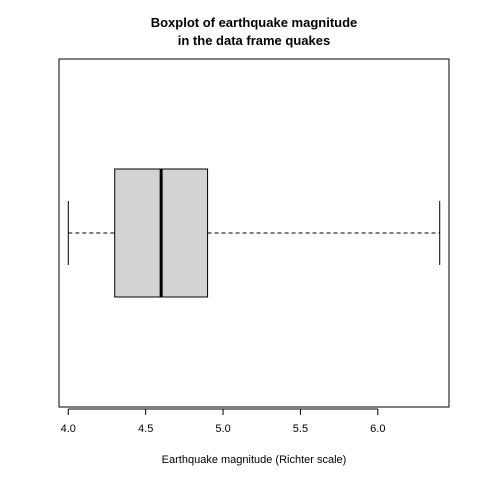  I want to click on chart-title-line-2: in the data frame quakes, so click(254, 40).